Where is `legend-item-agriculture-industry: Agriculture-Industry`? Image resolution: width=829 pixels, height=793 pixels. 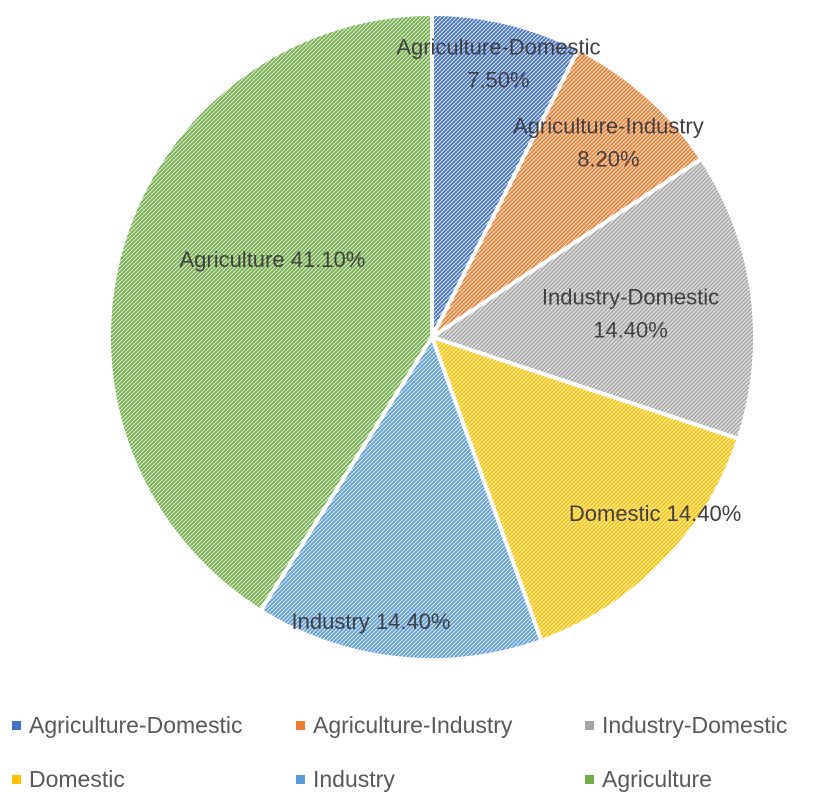 legend-item-agriculture-industry: Agriculture-Industry is located at coordinates (404, 725).